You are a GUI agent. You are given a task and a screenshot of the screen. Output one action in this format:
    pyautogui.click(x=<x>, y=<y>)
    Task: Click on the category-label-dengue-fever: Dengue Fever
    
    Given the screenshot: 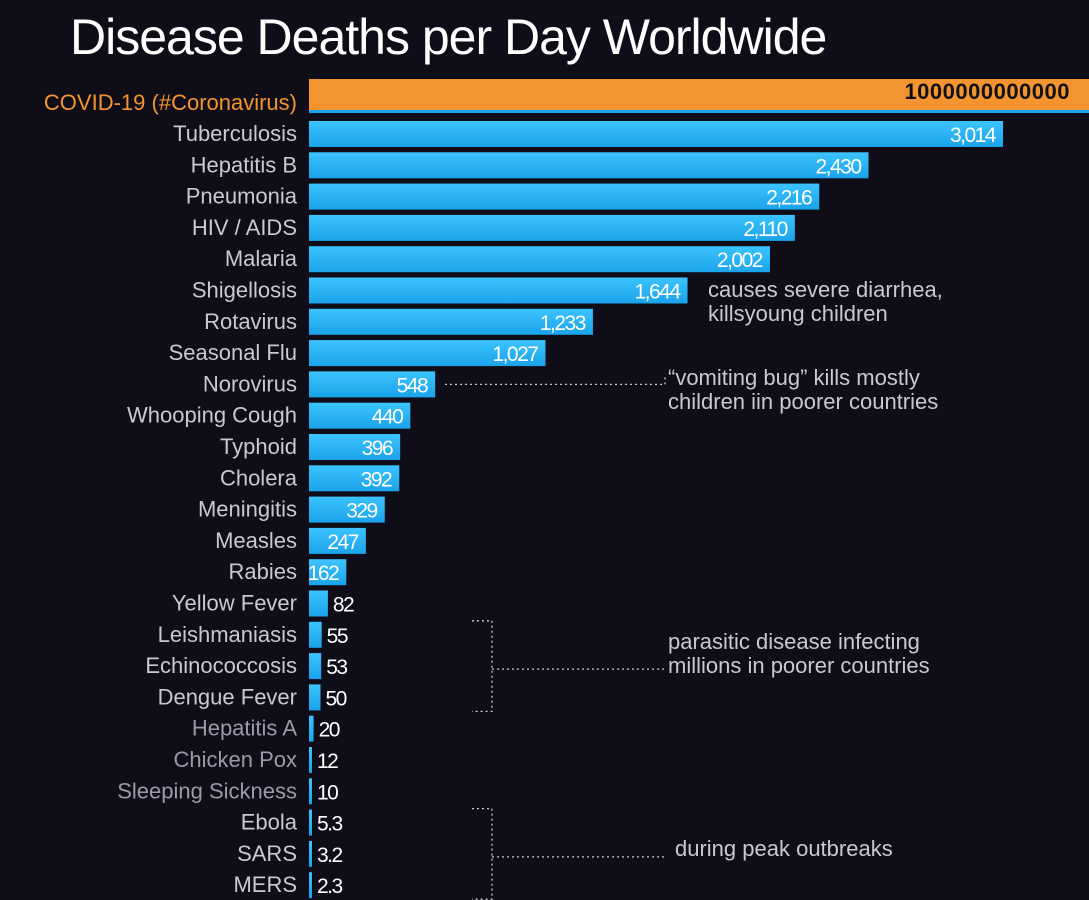 What is the action you would take?
    pyautogui.click(x=227, y=696)
    